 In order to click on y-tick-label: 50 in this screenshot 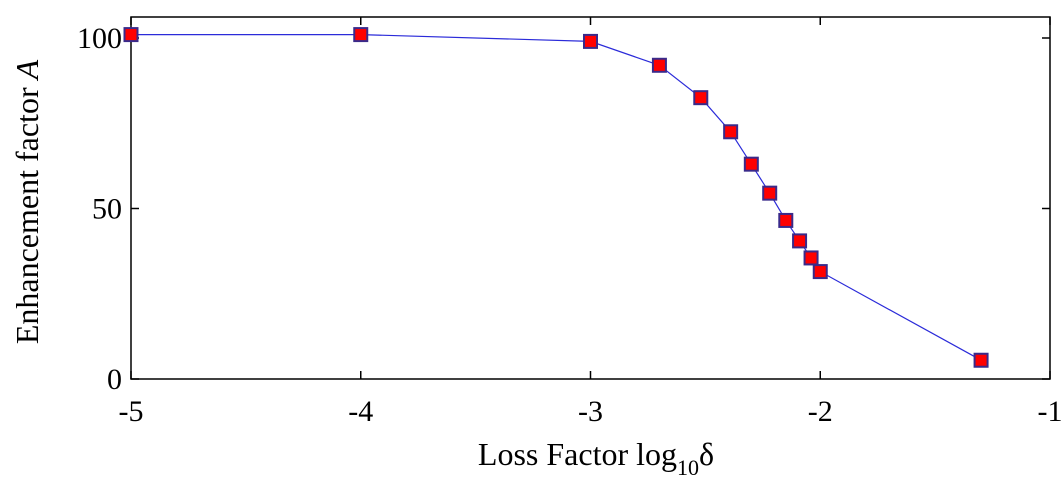, I will do `click(107, 209)`.